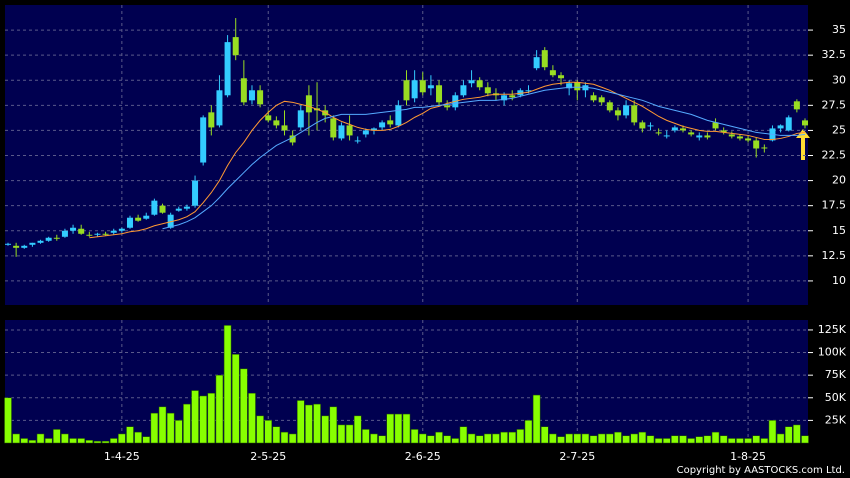  I want to click on y-tick-label: 20, so click(839, 180).